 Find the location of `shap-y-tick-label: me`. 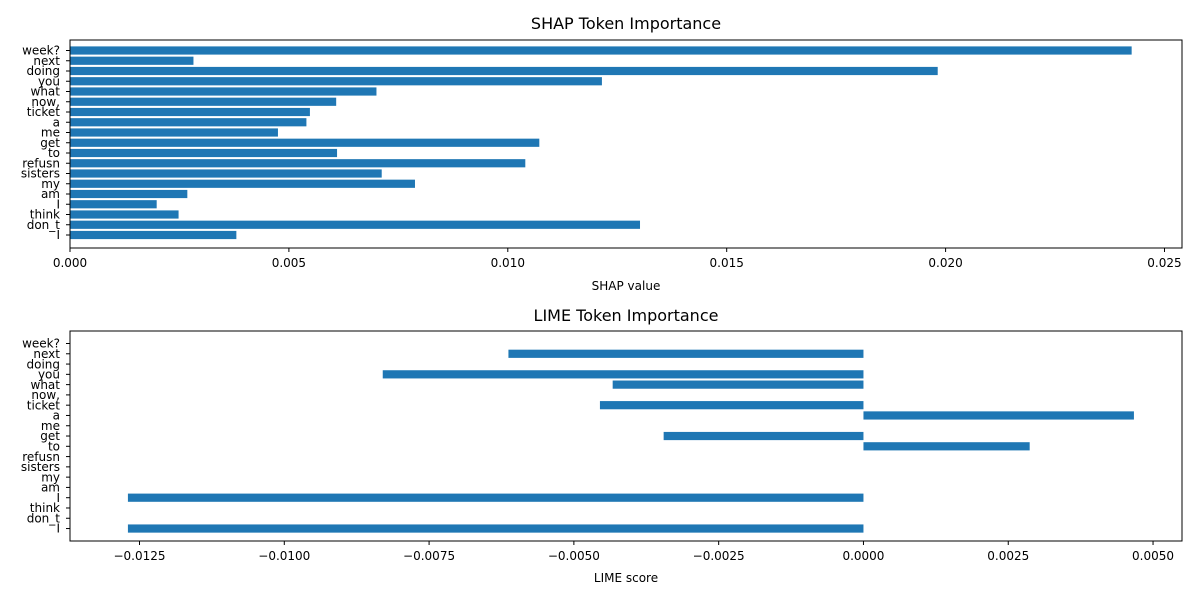

shap-y-tick-label: me is located at coordinates (50, 133).